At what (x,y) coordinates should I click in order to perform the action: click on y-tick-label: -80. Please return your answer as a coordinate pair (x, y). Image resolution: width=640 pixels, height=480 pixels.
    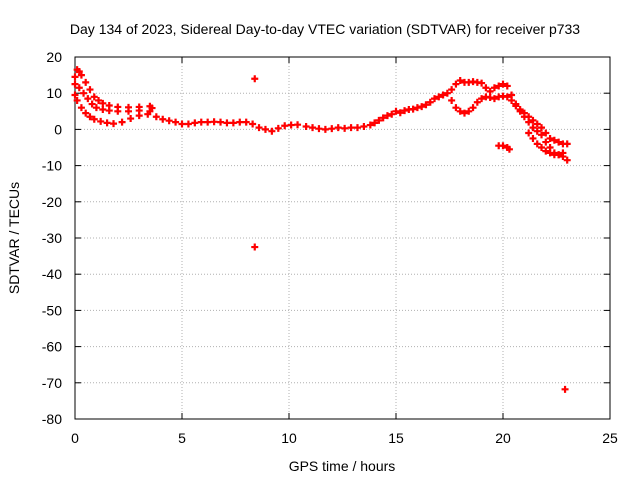
    Looking at the image, I should click on (52, 419).